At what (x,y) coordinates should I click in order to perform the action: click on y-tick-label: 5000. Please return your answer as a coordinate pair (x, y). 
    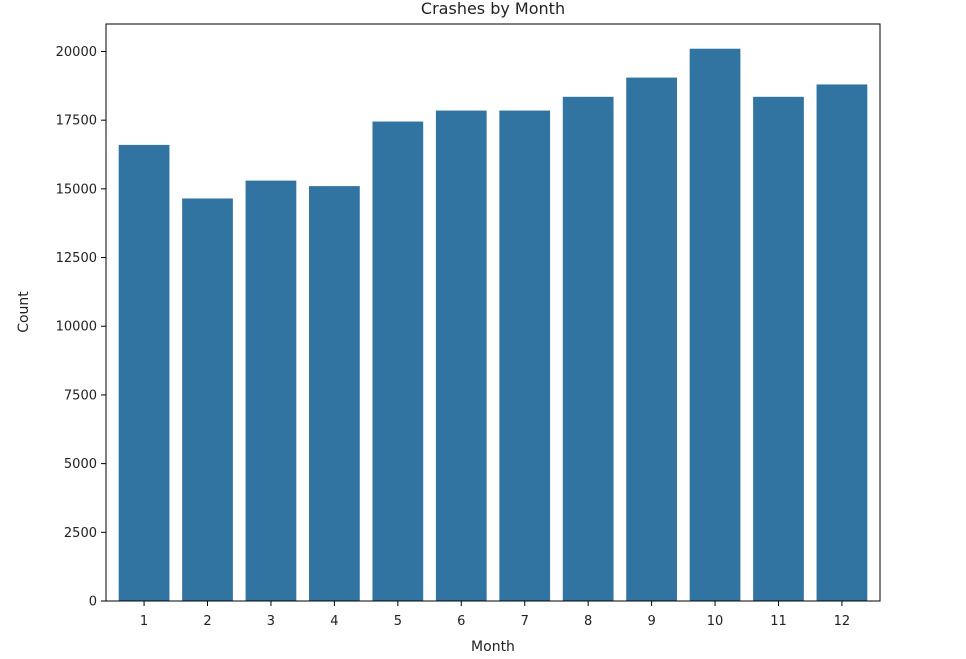
    Looking at the image, I should click on (80, 464).